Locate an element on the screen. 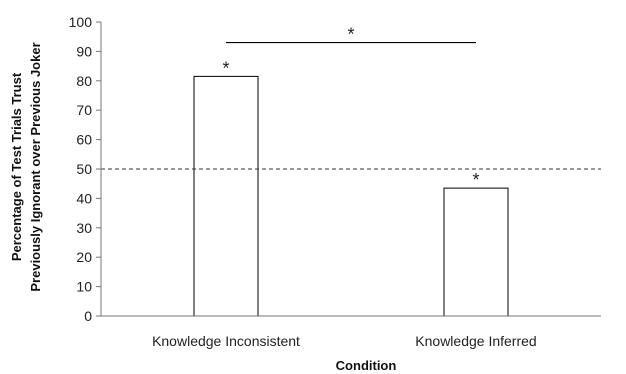 Image resolution: width=626 pixels, height=374 pixels. y-tick-label: 50 is located at coordinates (84, 169).